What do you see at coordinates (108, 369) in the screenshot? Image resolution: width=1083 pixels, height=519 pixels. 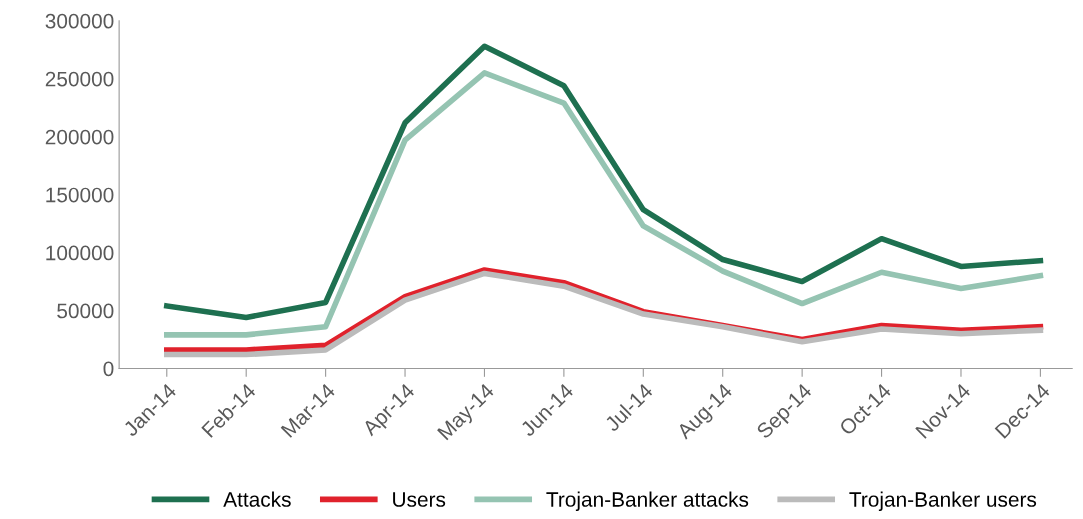 I see `y-tick-label: 0` at bounding box center [108, 369].